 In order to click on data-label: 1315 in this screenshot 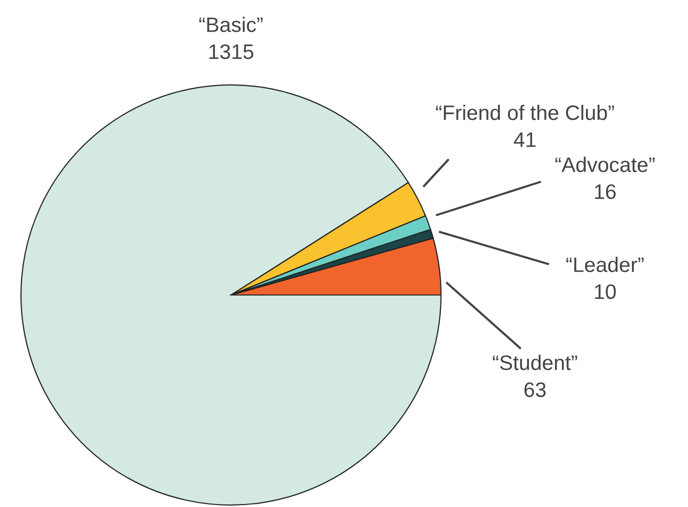, I will do `click(231, 52)`.